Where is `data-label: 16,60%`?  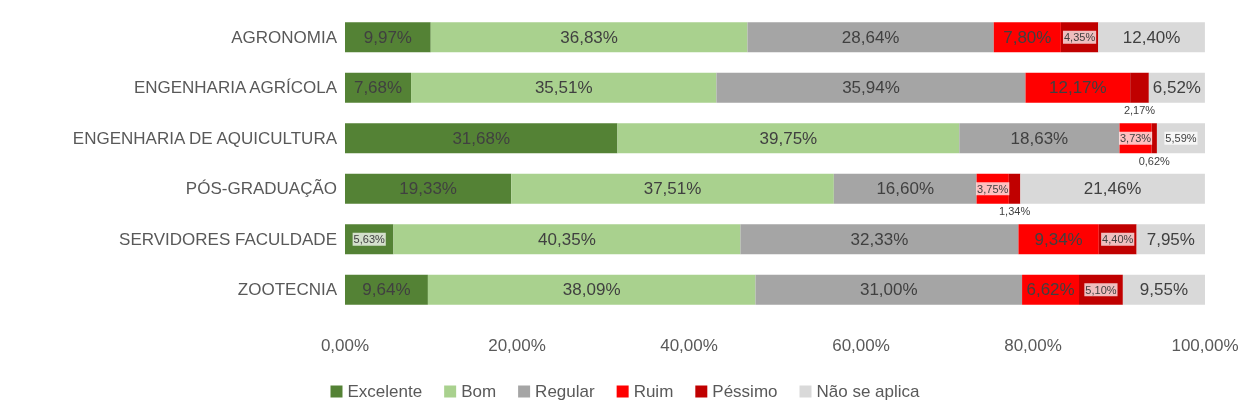 data-label: 16,60% is located at coordinates (905, 189).